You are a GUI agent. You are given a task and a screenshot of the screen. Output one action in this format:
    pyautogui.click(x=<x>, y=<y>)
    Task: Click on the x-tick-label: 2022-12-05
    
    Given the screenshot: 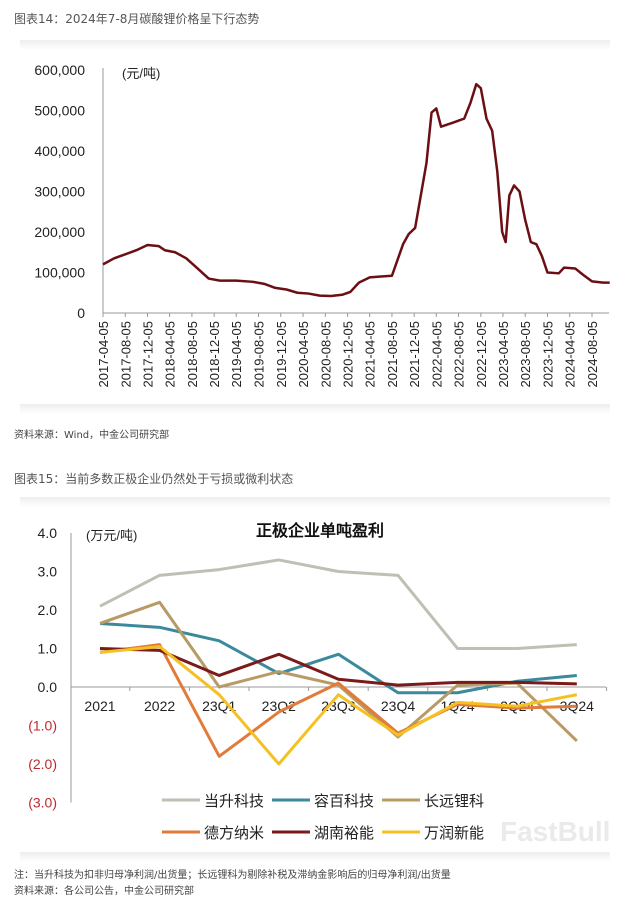 What is the action you would take?
    pyautogui.click(x=481, y=354)
    